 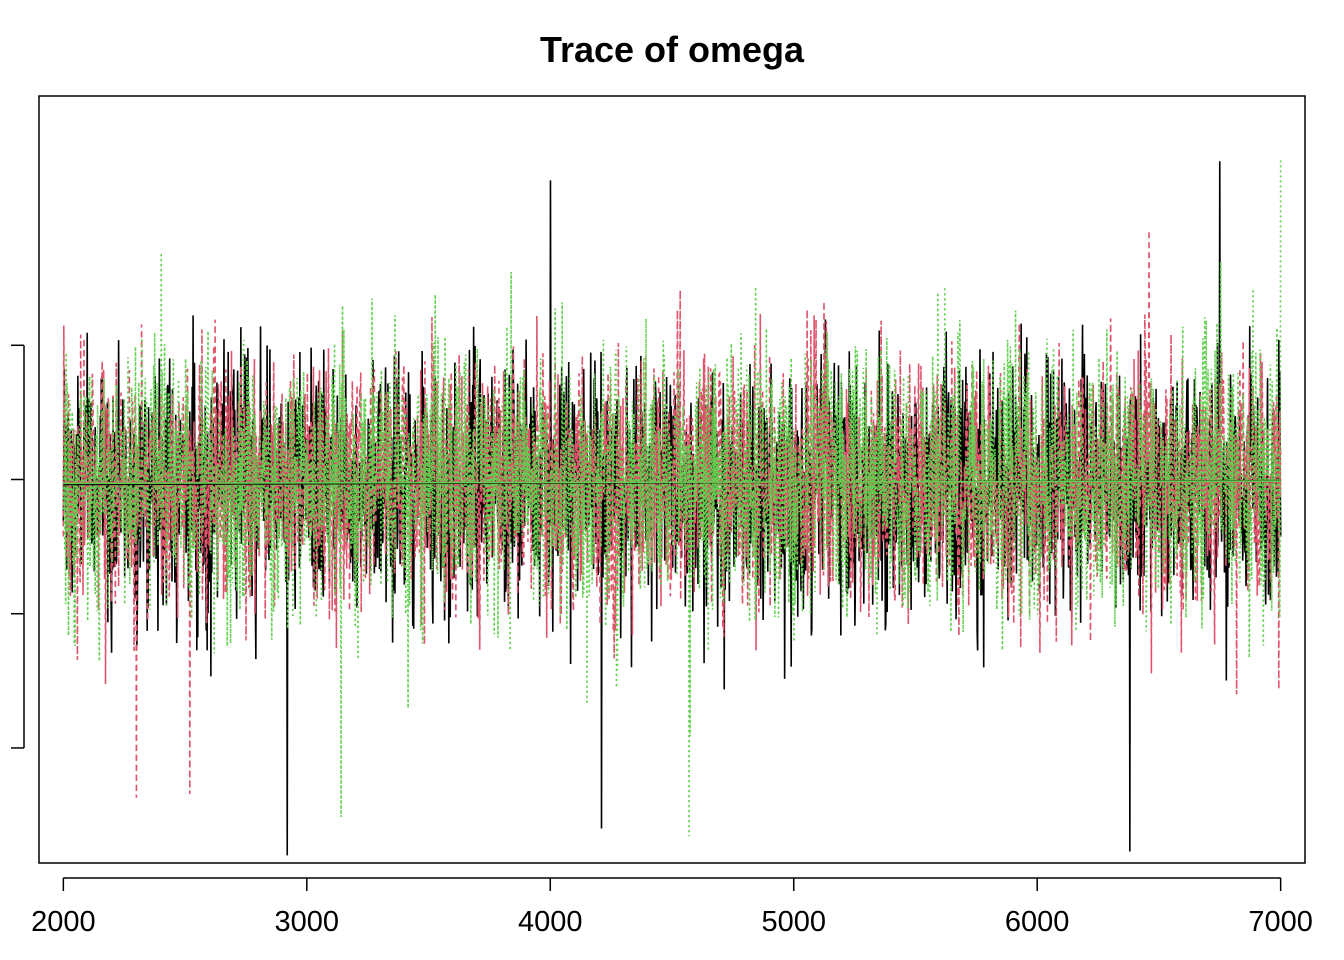 What do you see at coordinates (63, 922) in the screenshot?
I see `x-tick-label-2000: 2000` at bounding box center [63, 922].